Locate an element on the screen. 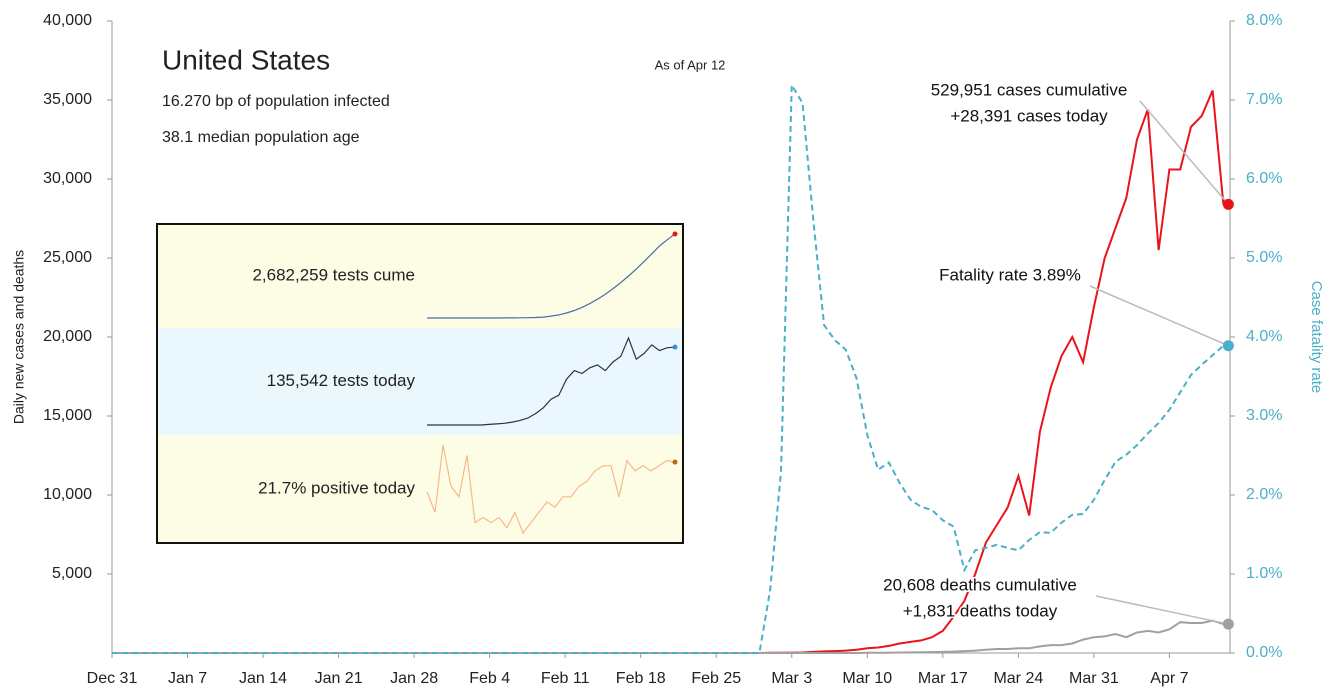 This screenshot has height=690, width=1336. inset-label: 135,542 tests today is located at coordinates (341, 380).